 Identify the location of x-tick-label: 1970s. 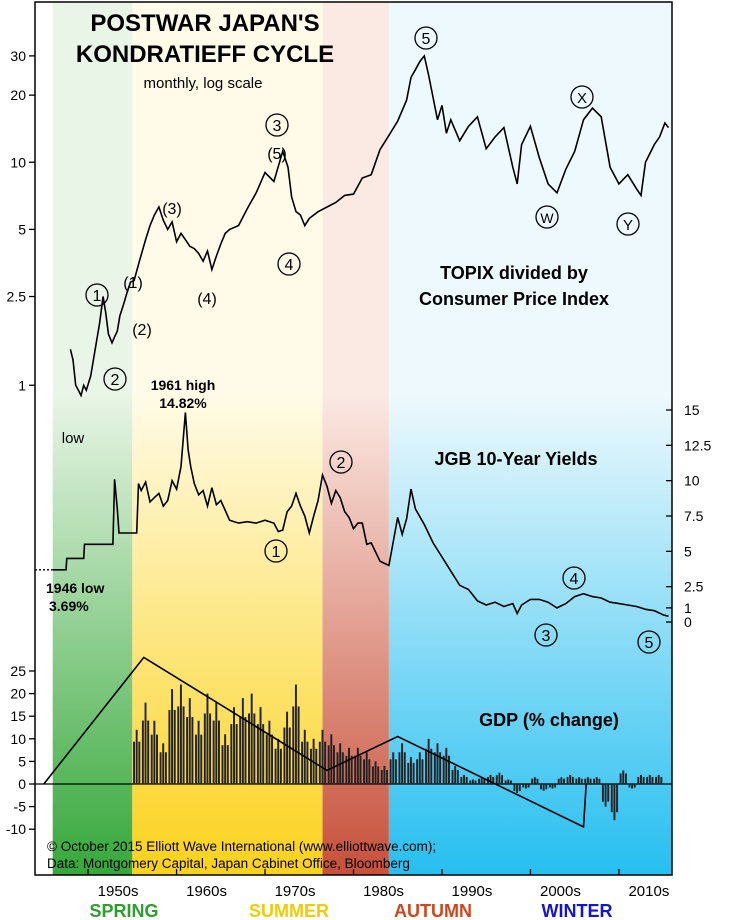
(295, 891).